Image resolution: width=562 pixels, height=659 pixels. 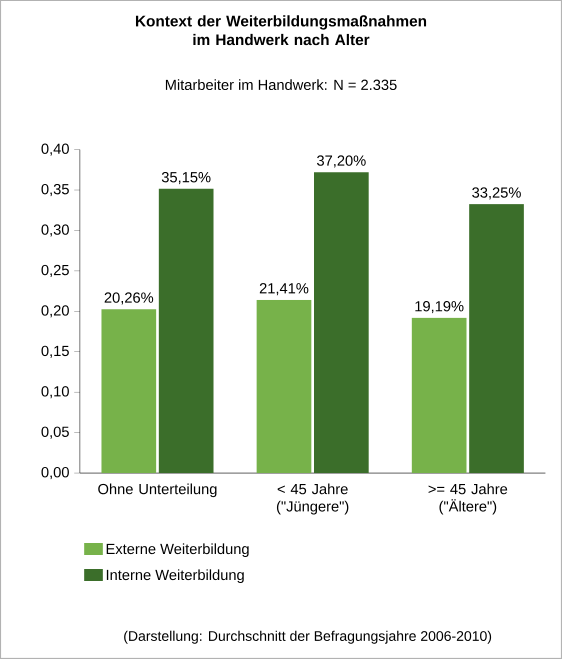 I want to click on data-label: 33,25%, so click(x=496, y=193).